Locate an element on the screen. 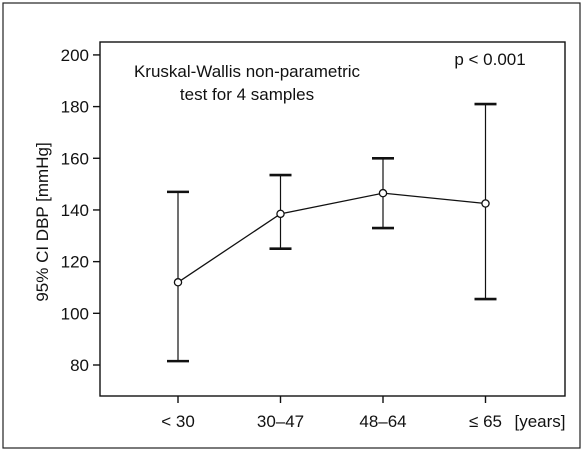  series-line is located at coordinates (331, 237).